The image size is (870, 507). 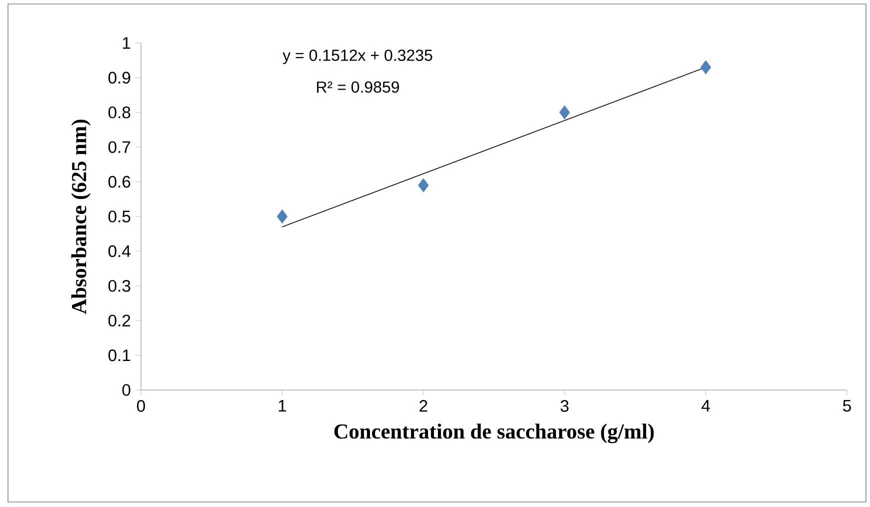 I want to click on annotation: R² = 0.9859, so click(x=358, y=87).